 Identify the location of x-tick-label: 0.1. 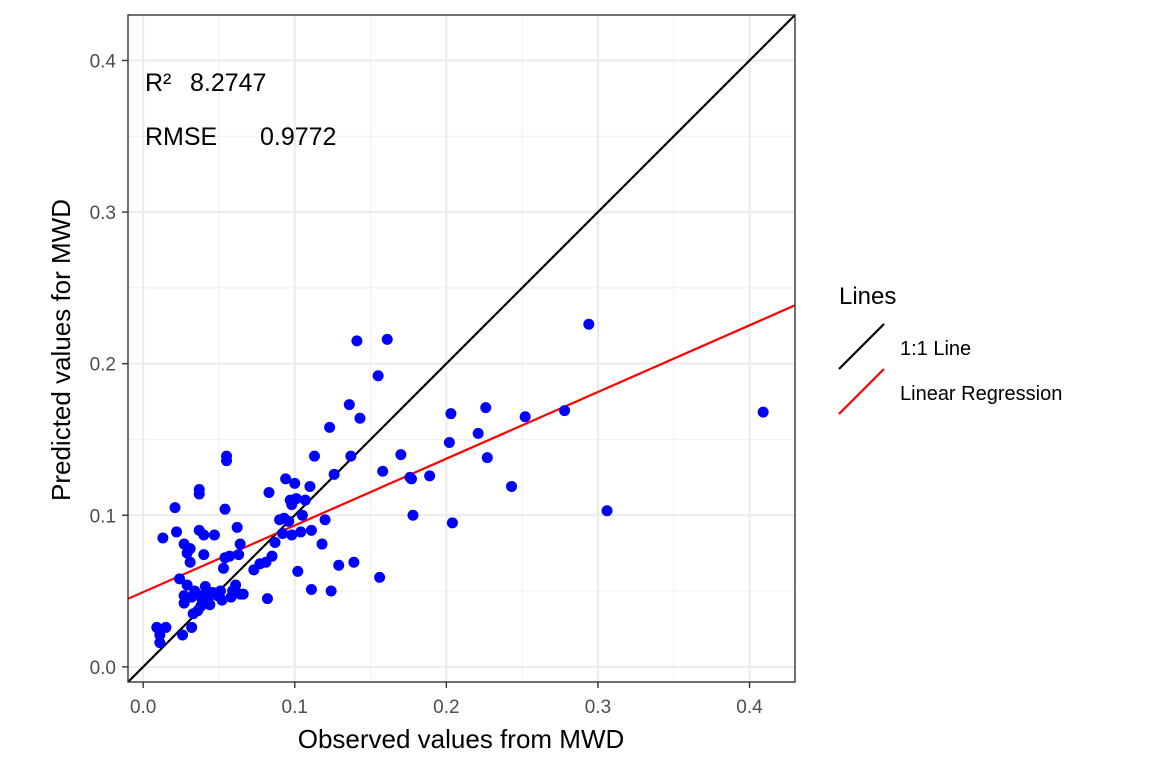
(295, 707).